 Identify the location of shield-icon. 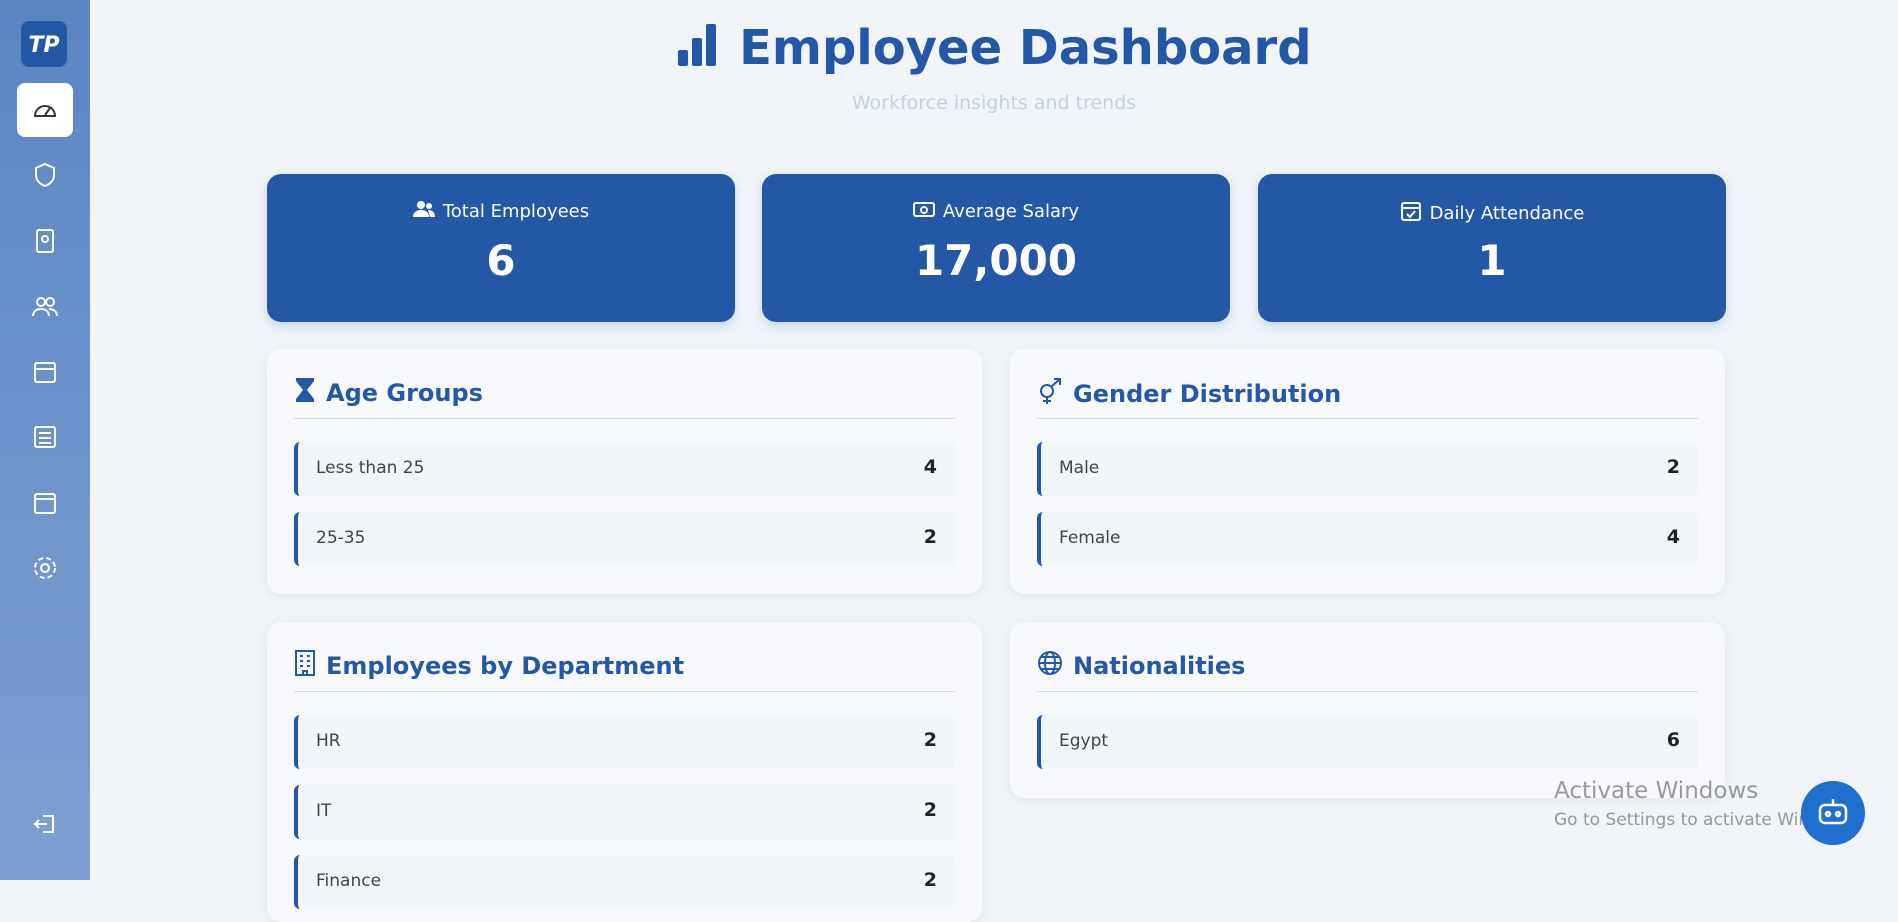
(45, 175).